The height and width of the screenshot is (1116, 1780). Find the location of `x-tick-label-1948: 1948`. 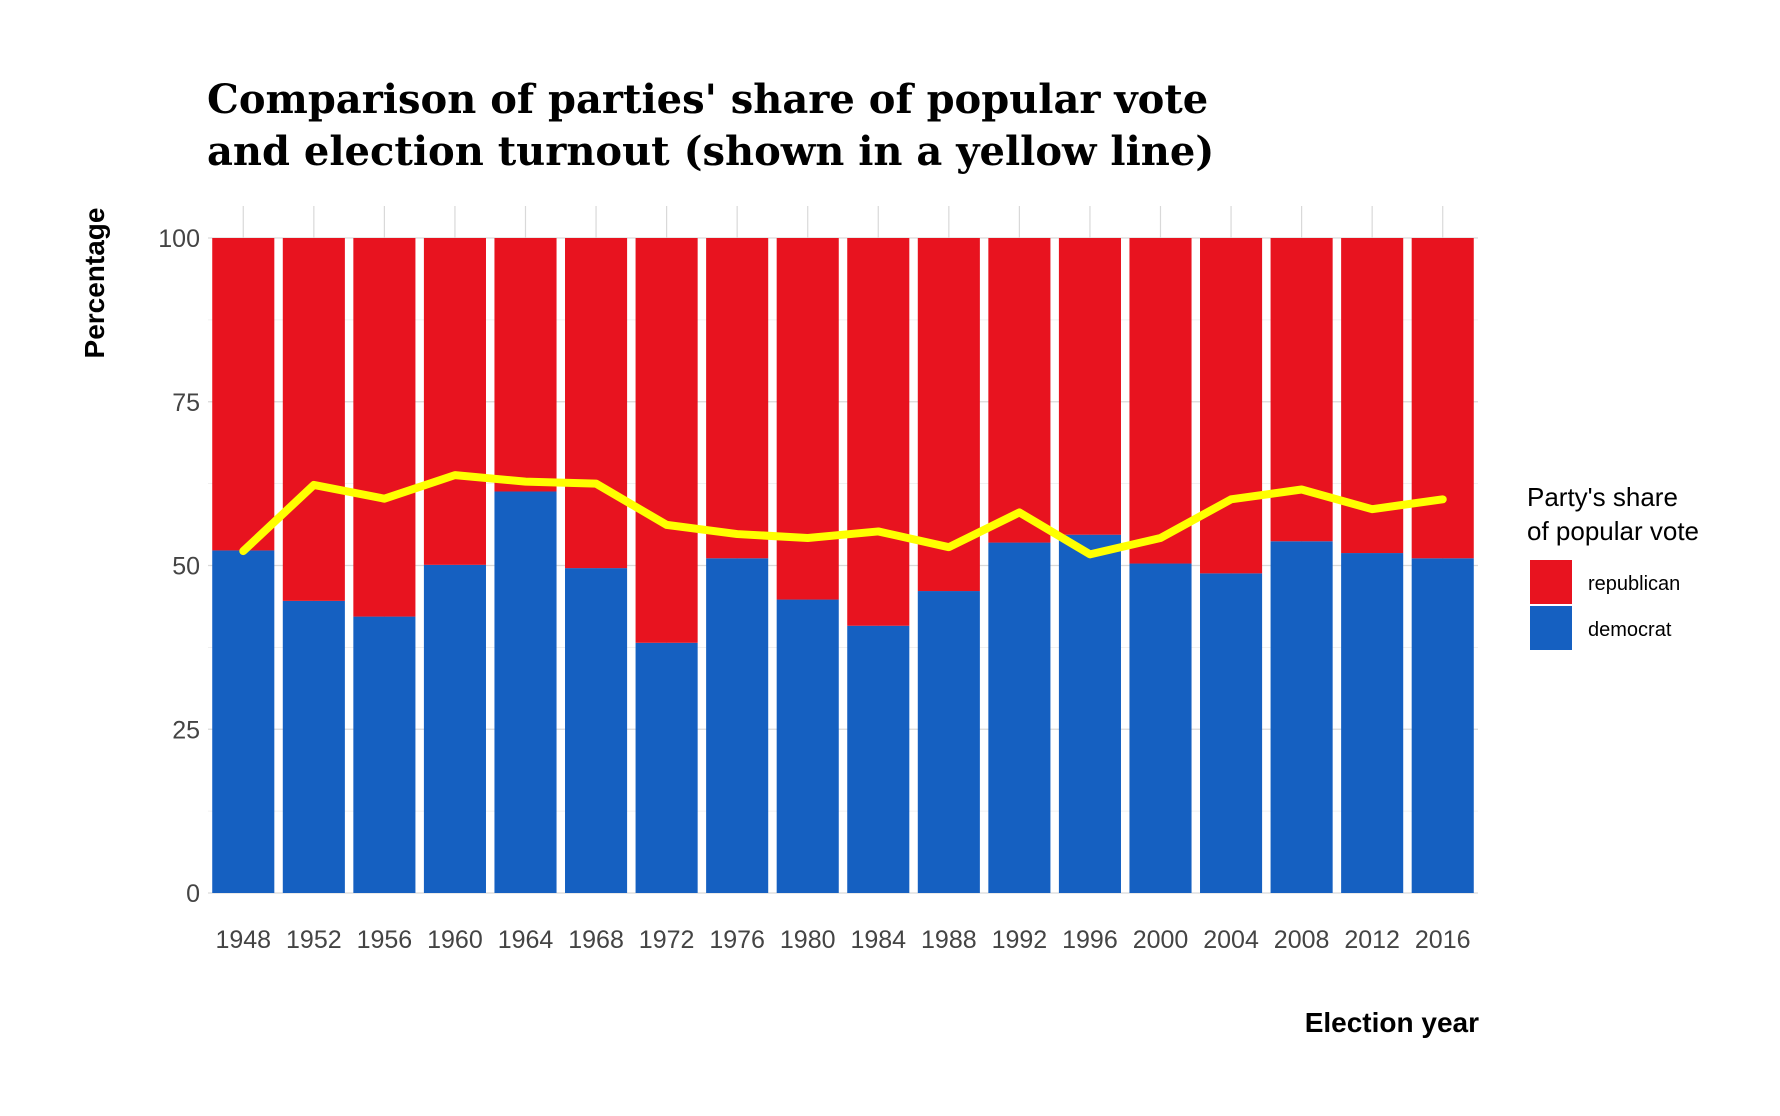

x-tick-label-1948: 1948 is located at coordinates (243, 940).